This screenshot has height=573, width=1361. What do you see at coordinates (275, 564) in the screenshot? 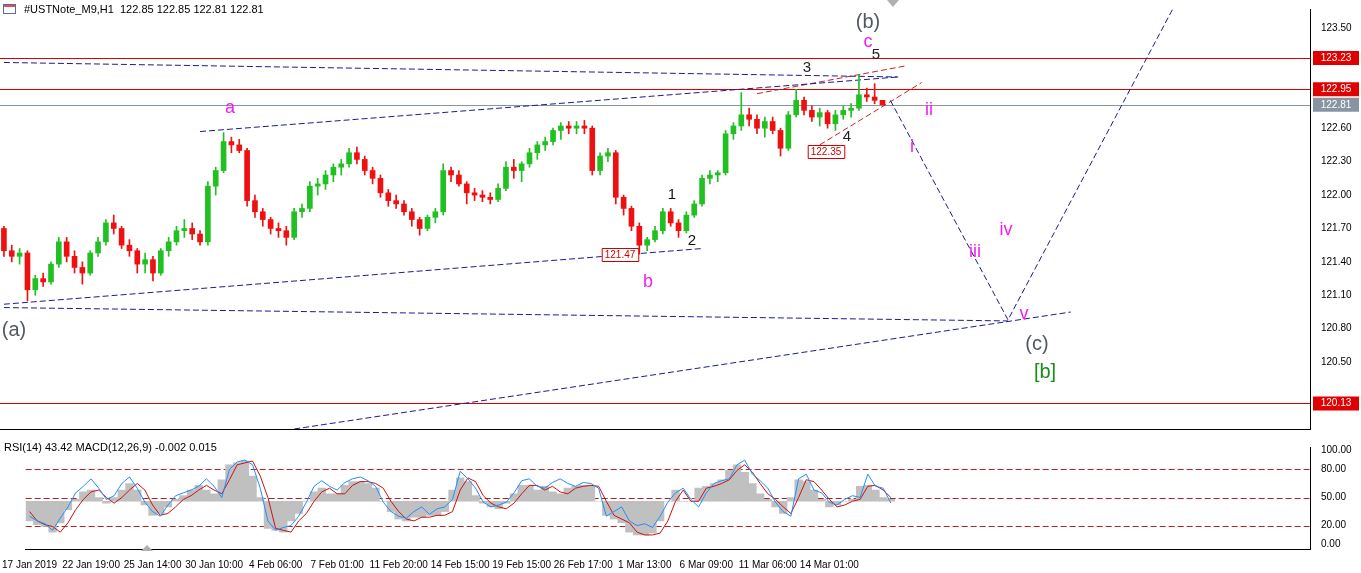
I see `x-tick-label: 4 Feb 06:00` at bounding box center [275, 564].